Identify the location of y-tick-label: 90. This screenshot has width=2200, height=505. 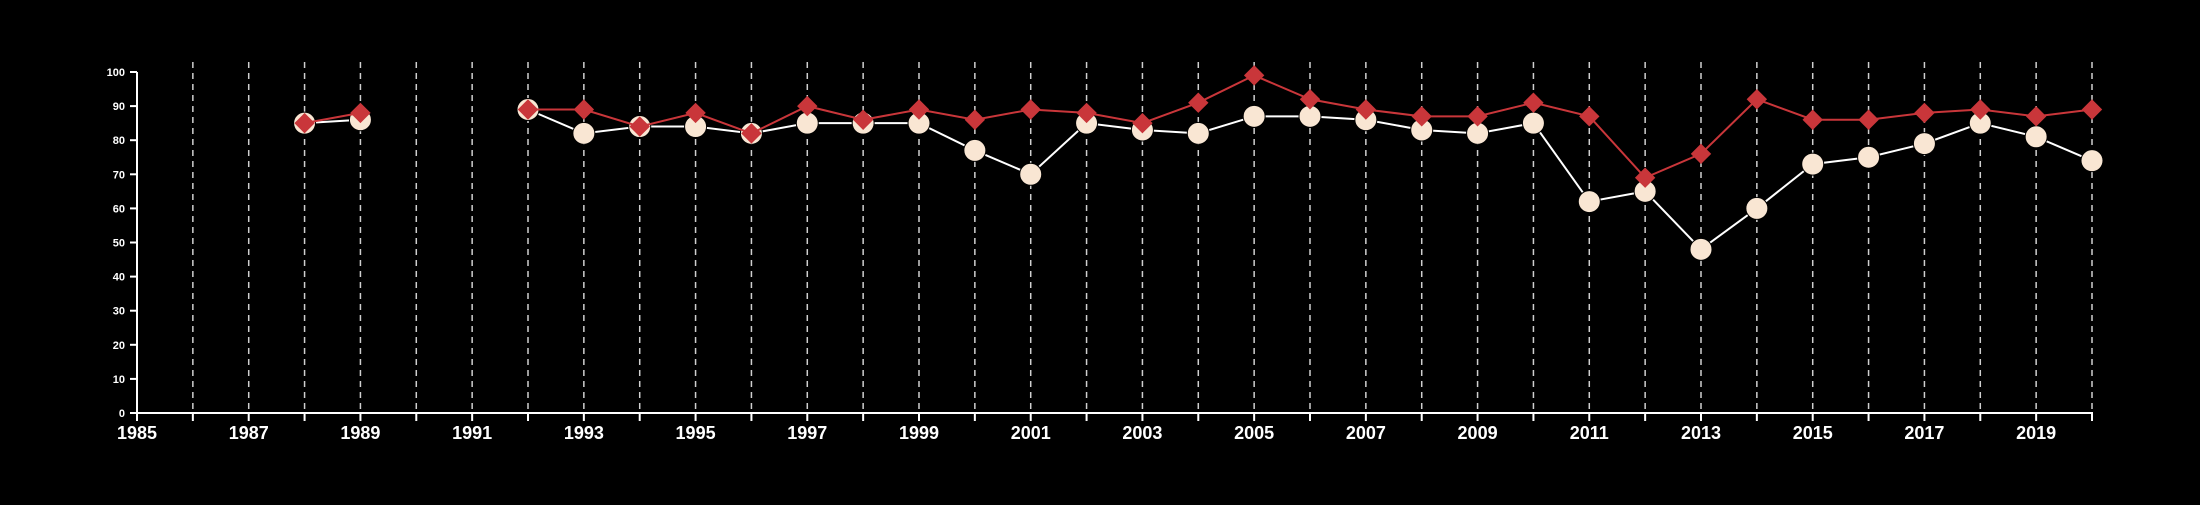
(119, 107).